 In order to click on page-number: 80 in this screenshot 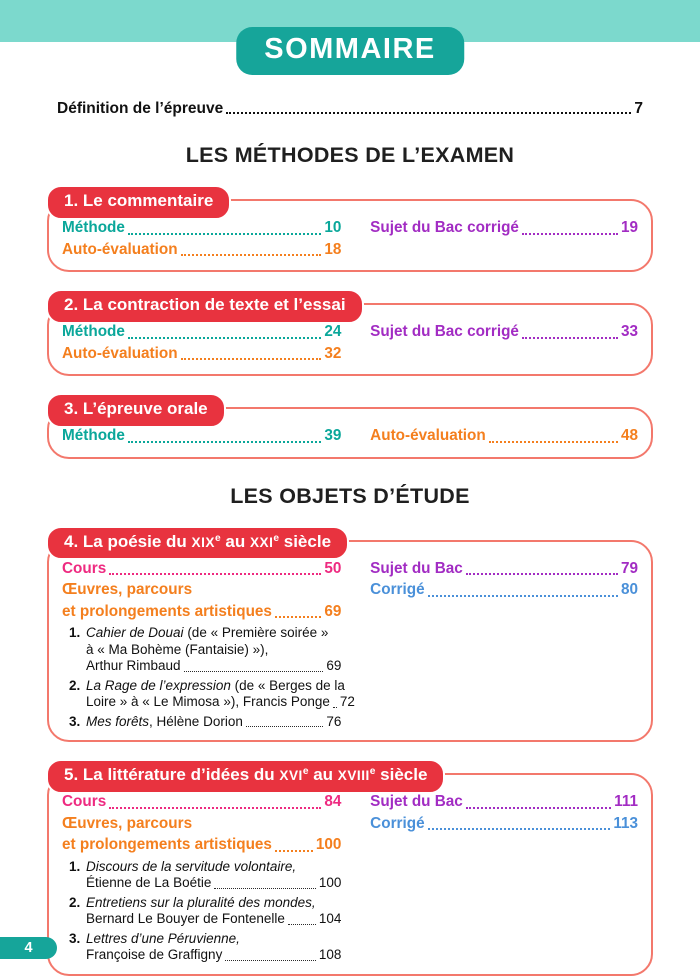, I will do `click(629, 589)`.